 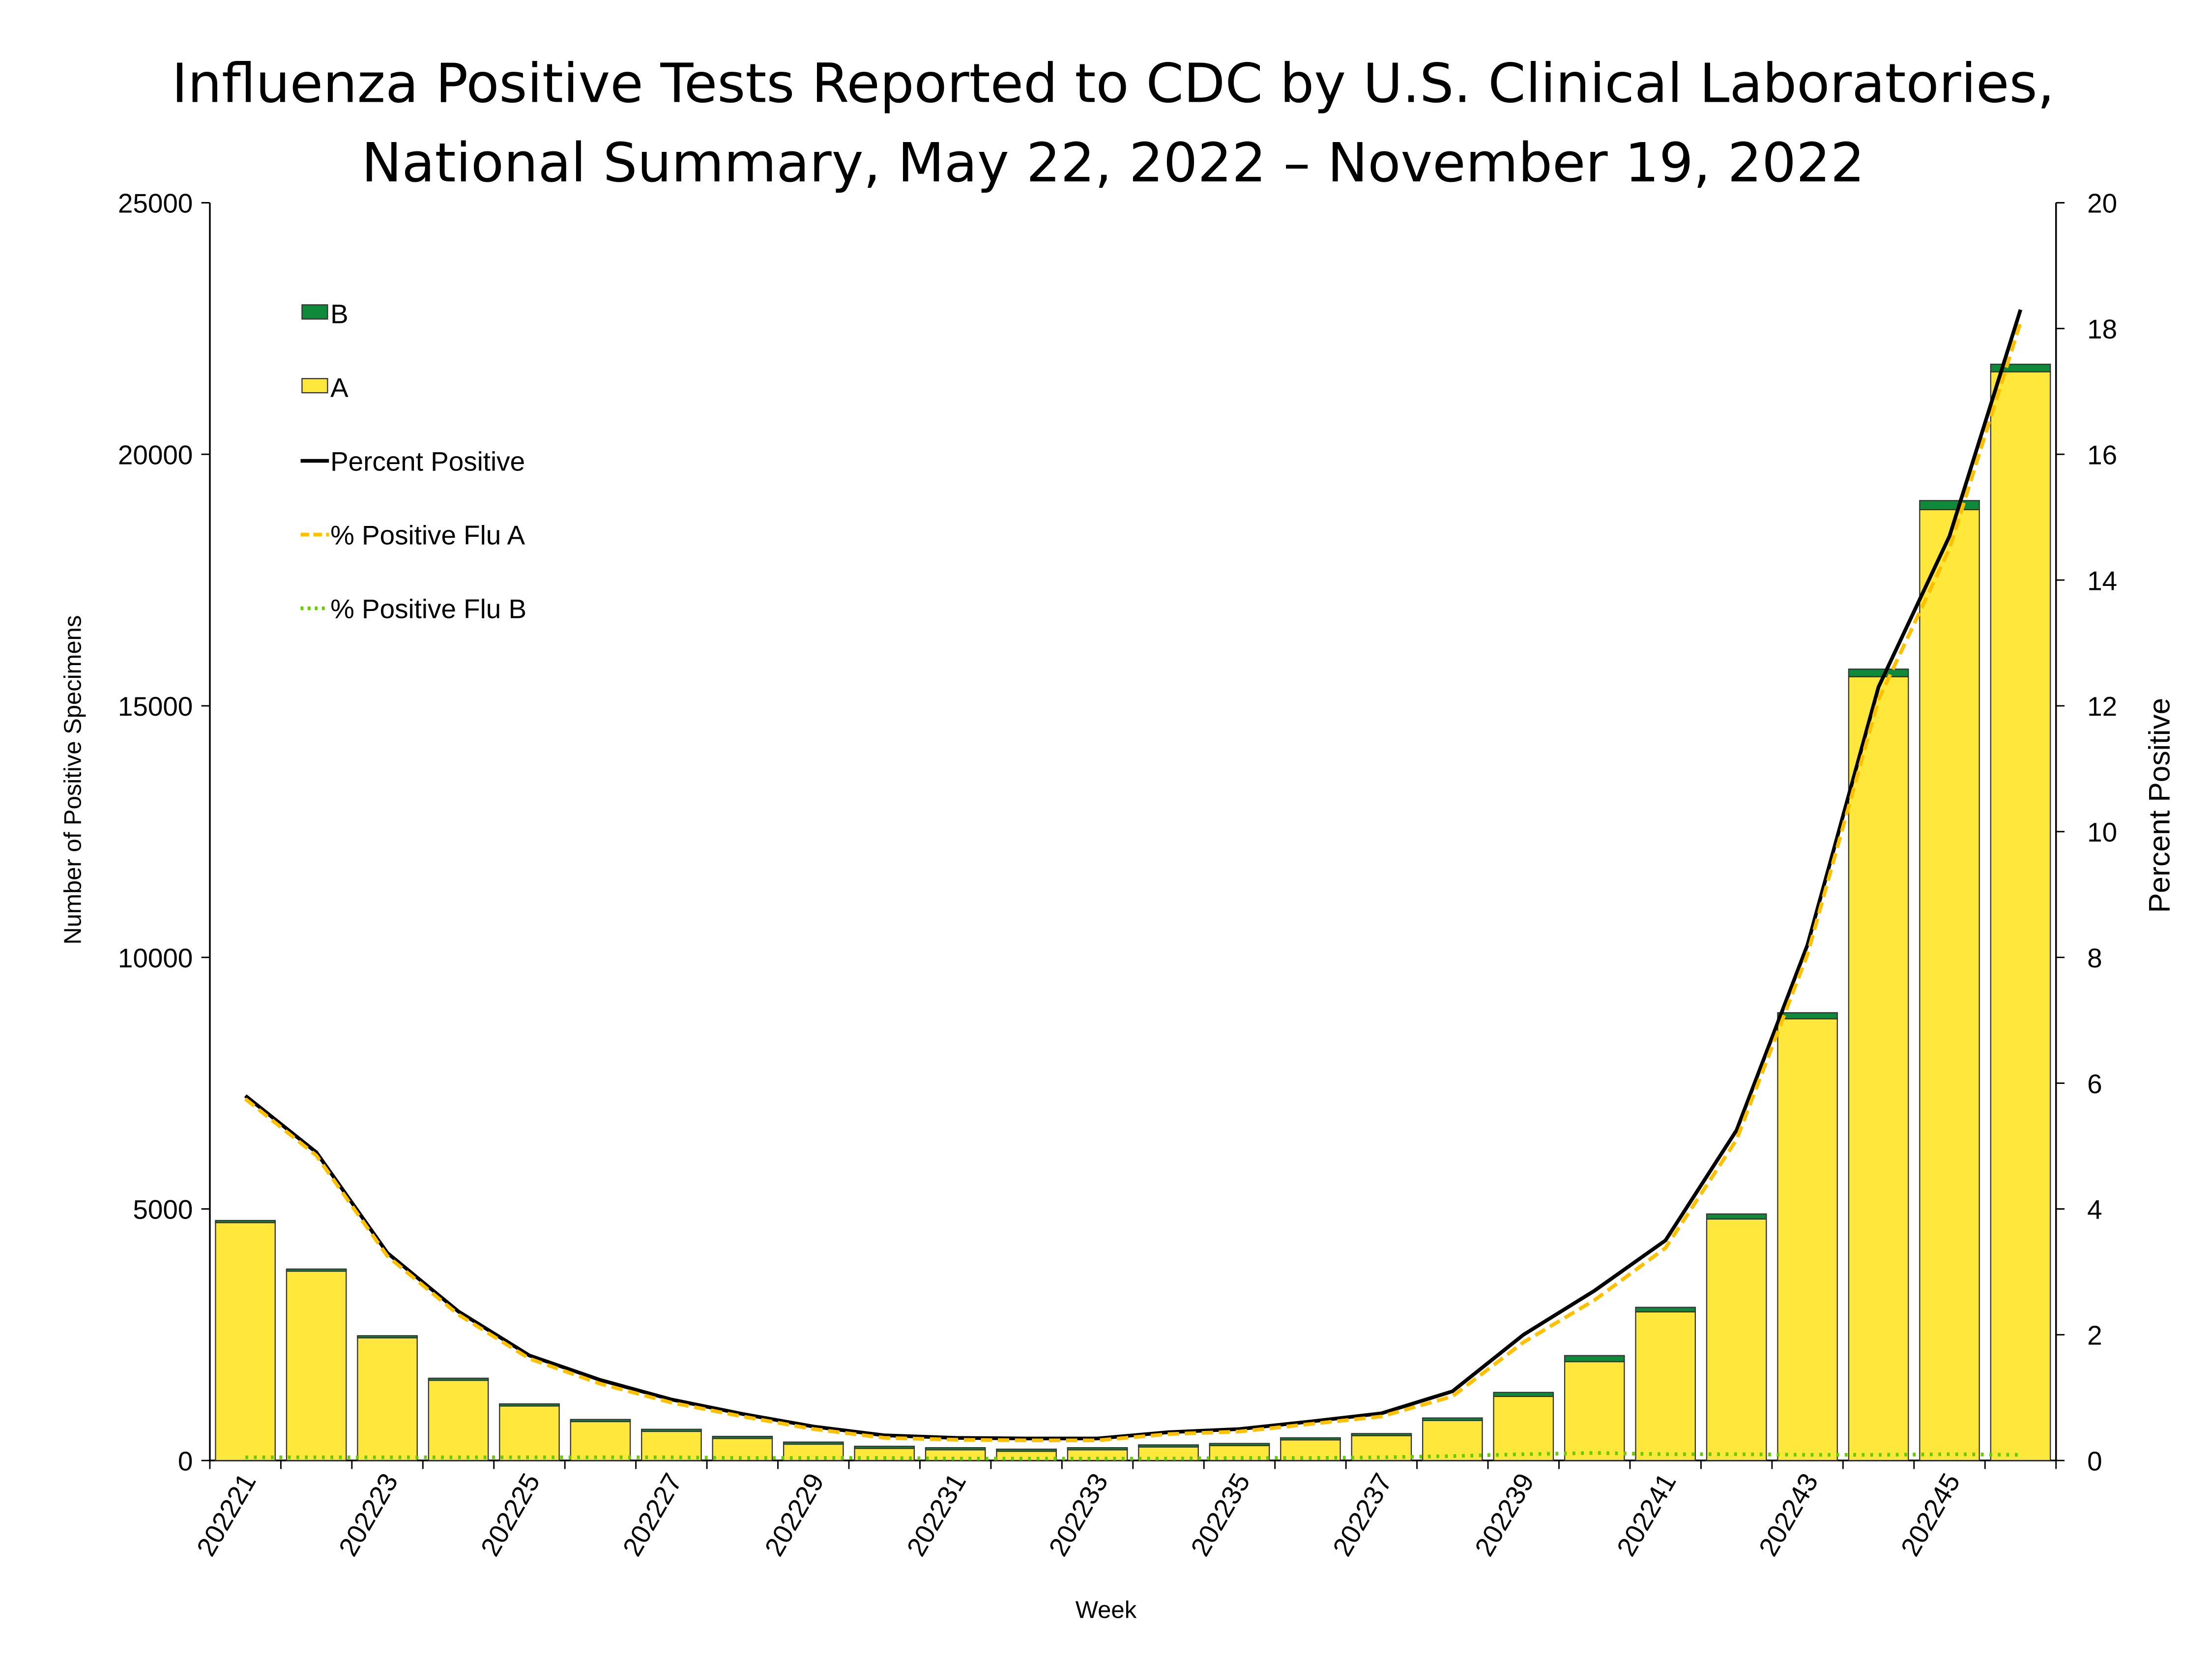 I want to click on x-tick-label: 202239, so click(x=1505, y=1515).